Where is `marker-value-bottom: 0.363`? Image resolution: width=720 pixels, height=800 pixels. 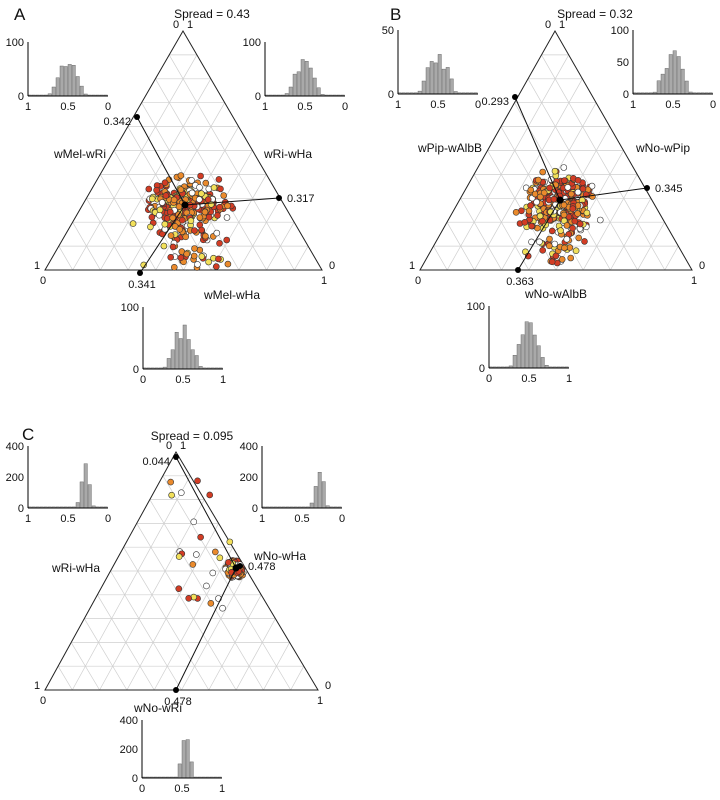 marker-value-bottom: 0.363 is located at coordinates (520, 282).